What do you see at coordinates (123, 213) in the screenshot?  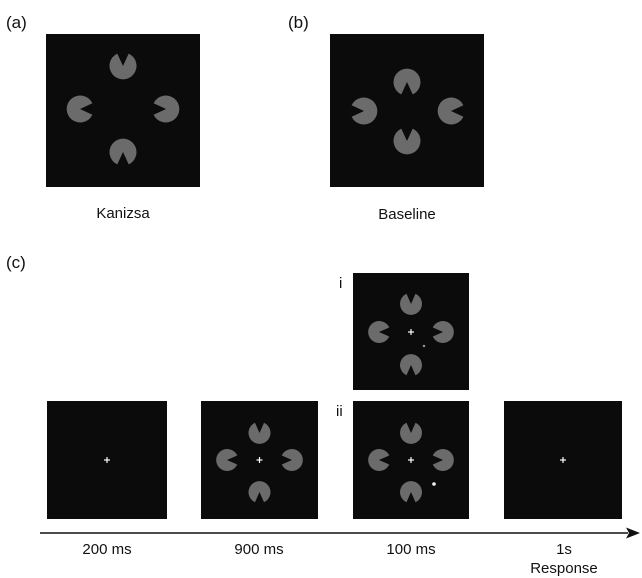 I see `caption-kanizsa: Kanizsa` at bounding box center [123, 213].